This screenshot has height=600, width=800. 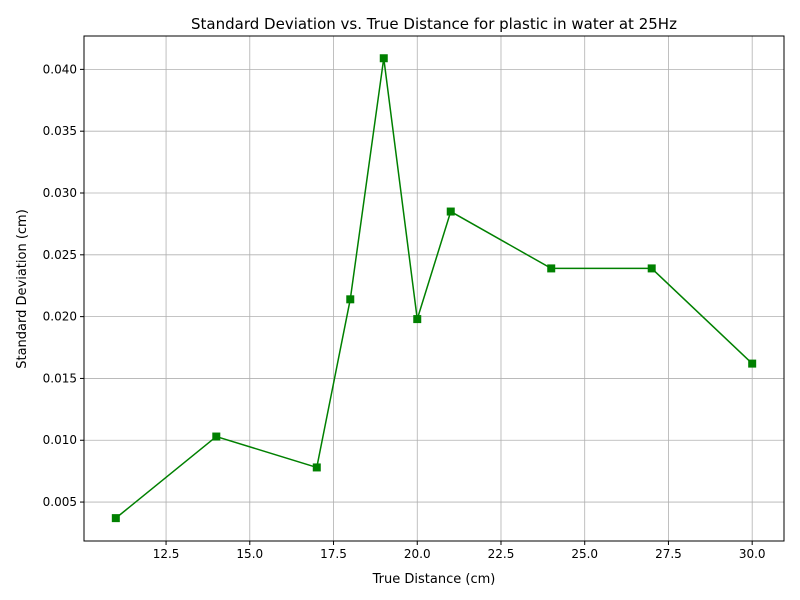 What do you see at coordinates (60, 69) in the screenshot?
I see `y-tick-label: 0.040` at bounding box center [60, 69].